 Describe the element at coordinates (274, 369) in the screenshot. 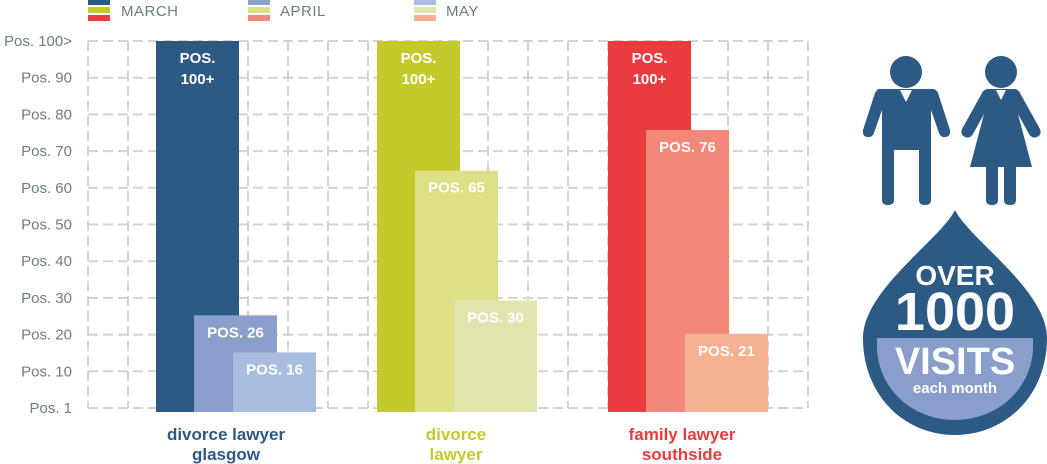

I see `bar-value-label: POS. 16` at that location.